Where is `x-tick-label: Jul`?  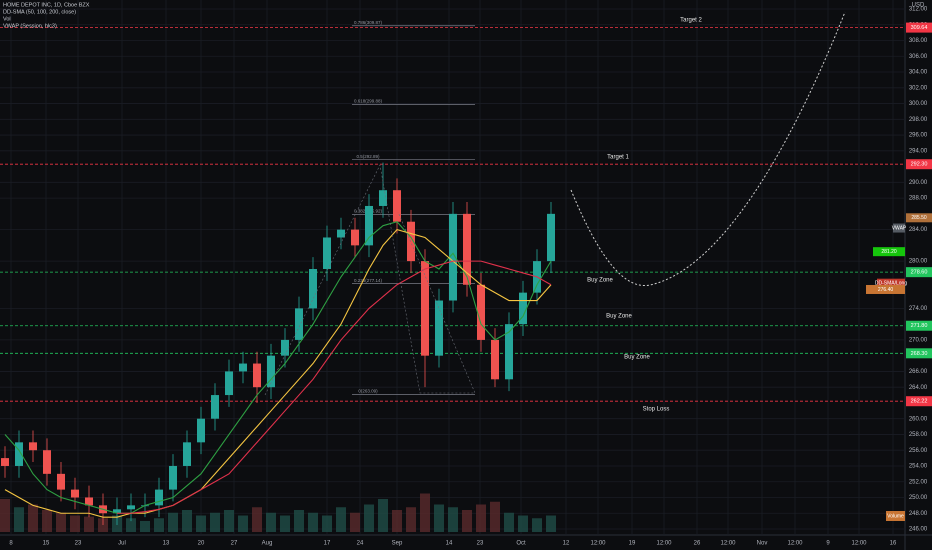
x-tick-label: Jul is located at coordinates (122, 544).